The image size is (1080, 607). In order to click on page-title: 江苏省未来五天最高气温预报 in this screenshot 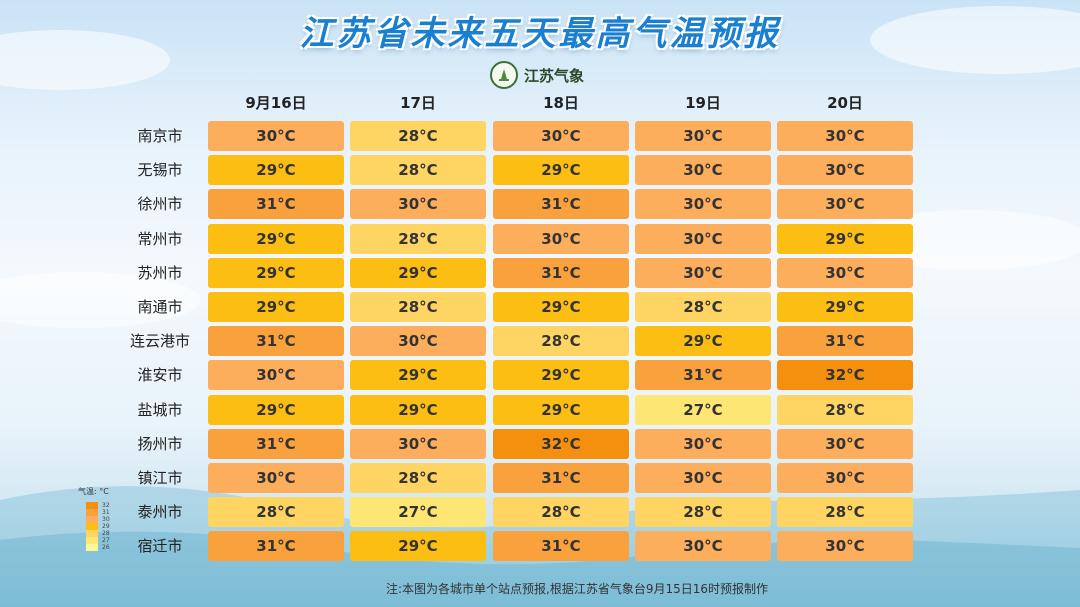, I will do `click(540, 34)`.